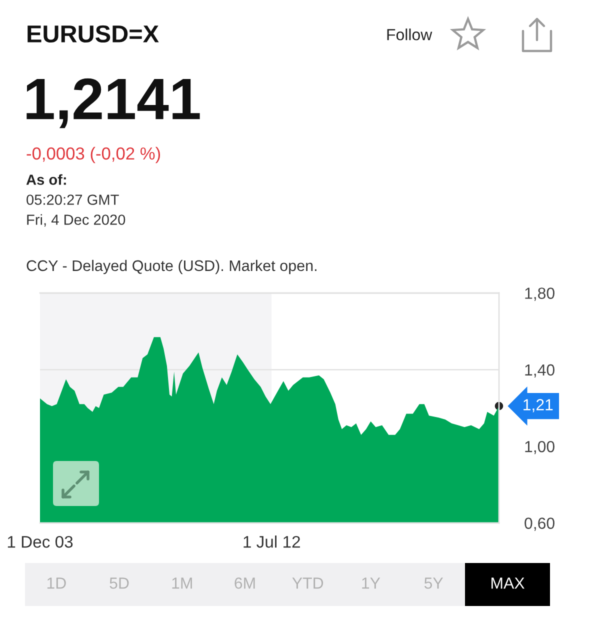  I want to click on chart-title: EURUSD=X, so click(93, 34).